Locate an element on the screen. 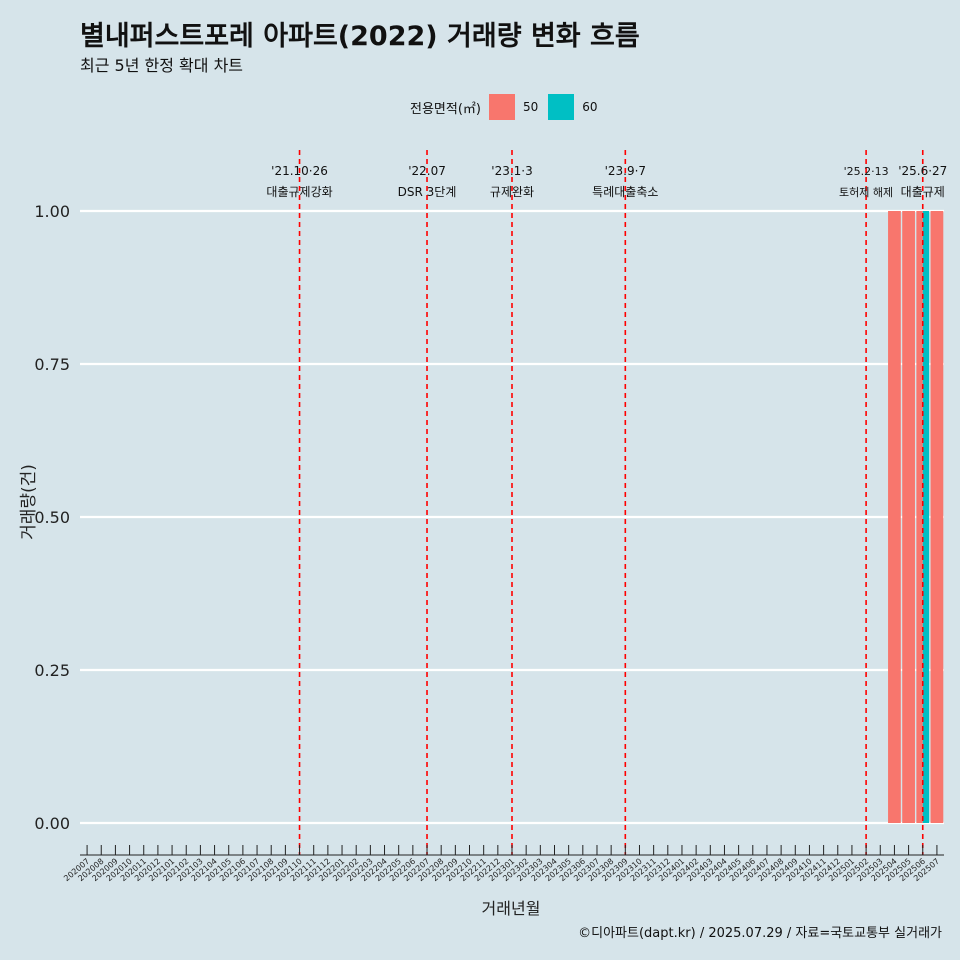 The height and width of the screenshot is (960, 960). bars is located at coordinates (916, 517).